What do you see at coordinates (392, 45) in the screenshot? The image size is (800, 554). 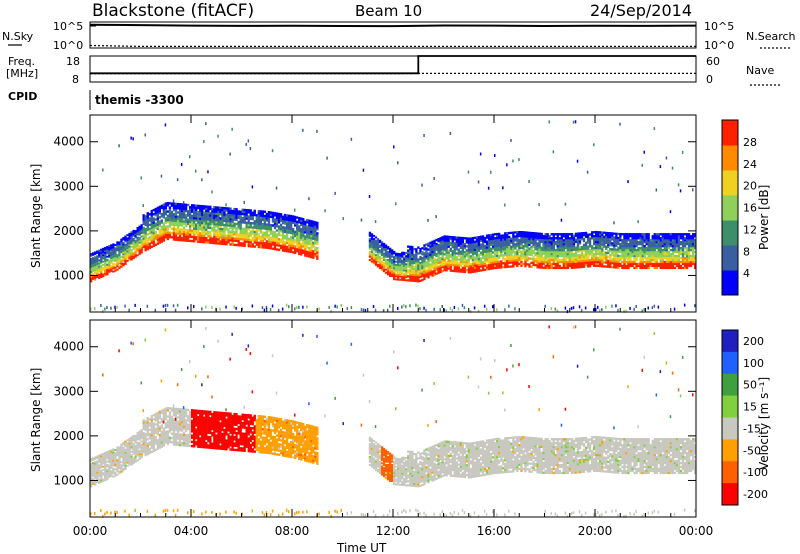 I see `nsky-series-nsearch` at bounding box center [392, 45].